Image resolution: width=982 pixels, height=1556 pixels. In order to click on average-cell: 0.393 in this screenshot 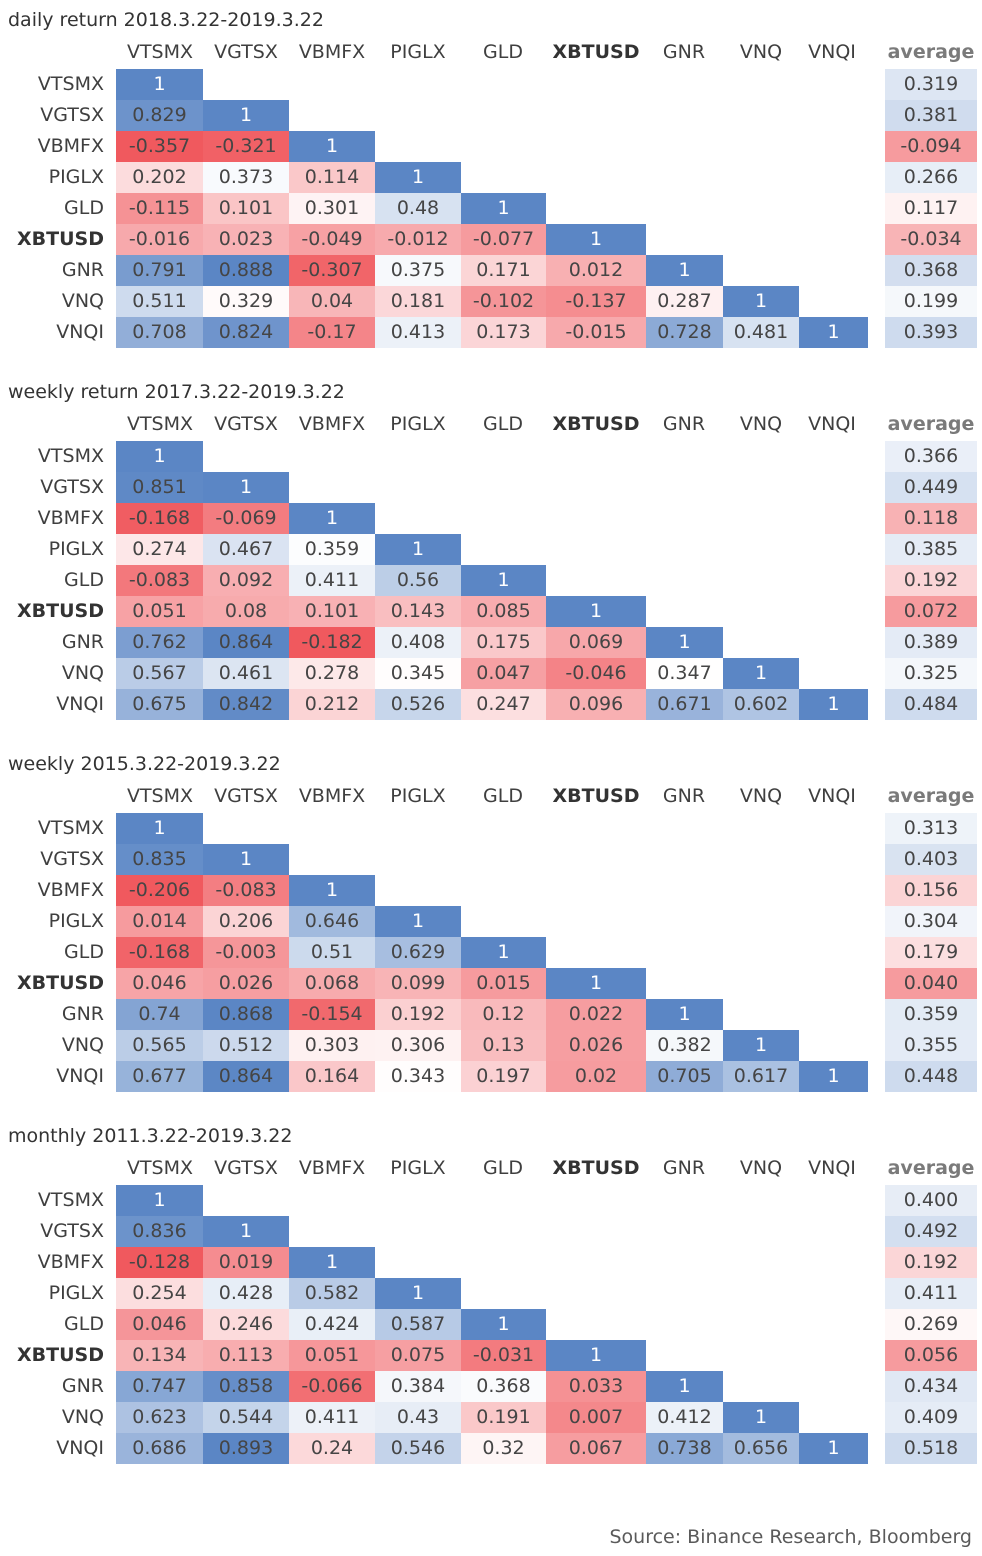, I will do `click(931, 332)`.